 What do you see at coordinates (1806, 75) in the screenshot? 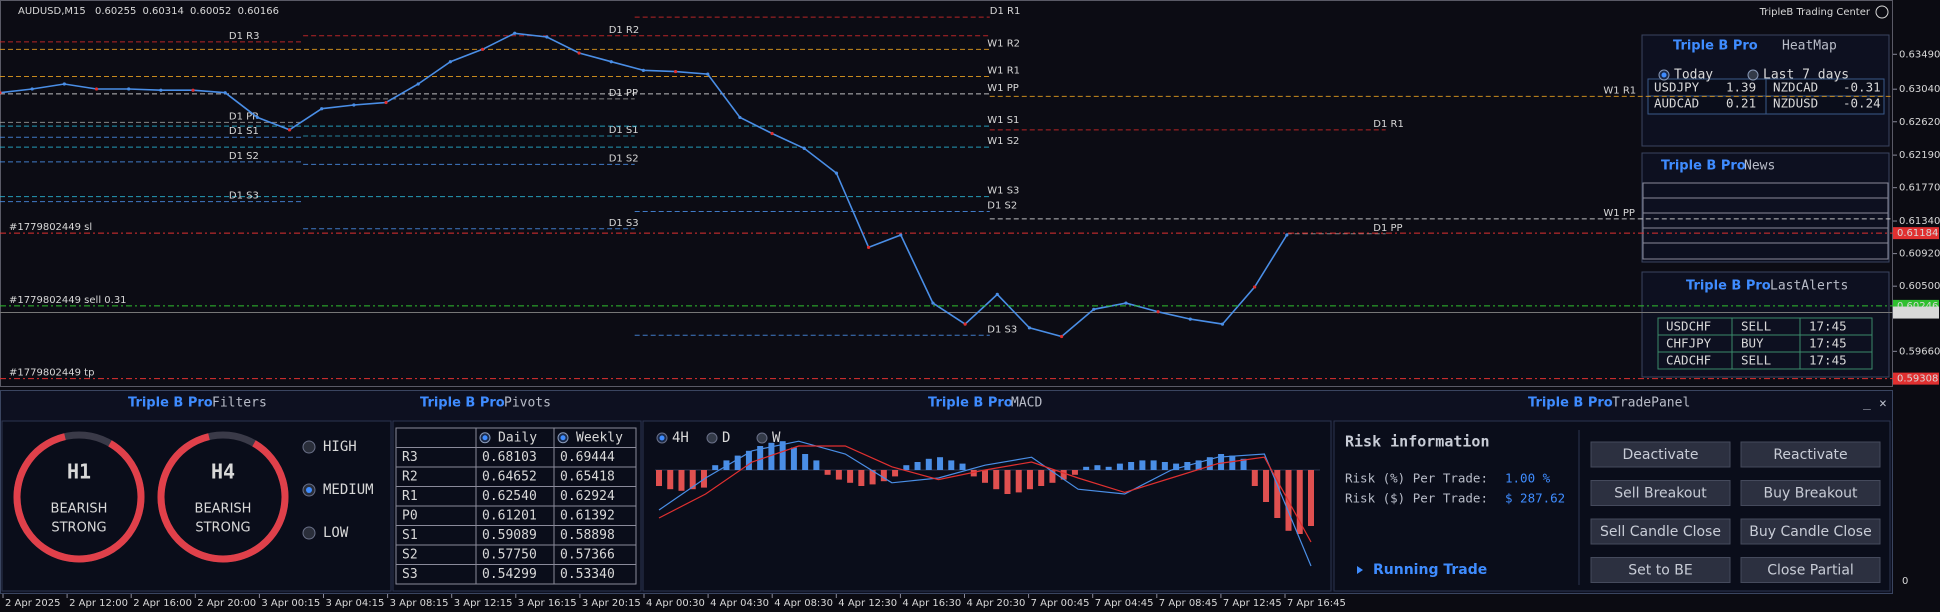
I see `radio-label: Last 7 days` at bounding box center [1806, 75].